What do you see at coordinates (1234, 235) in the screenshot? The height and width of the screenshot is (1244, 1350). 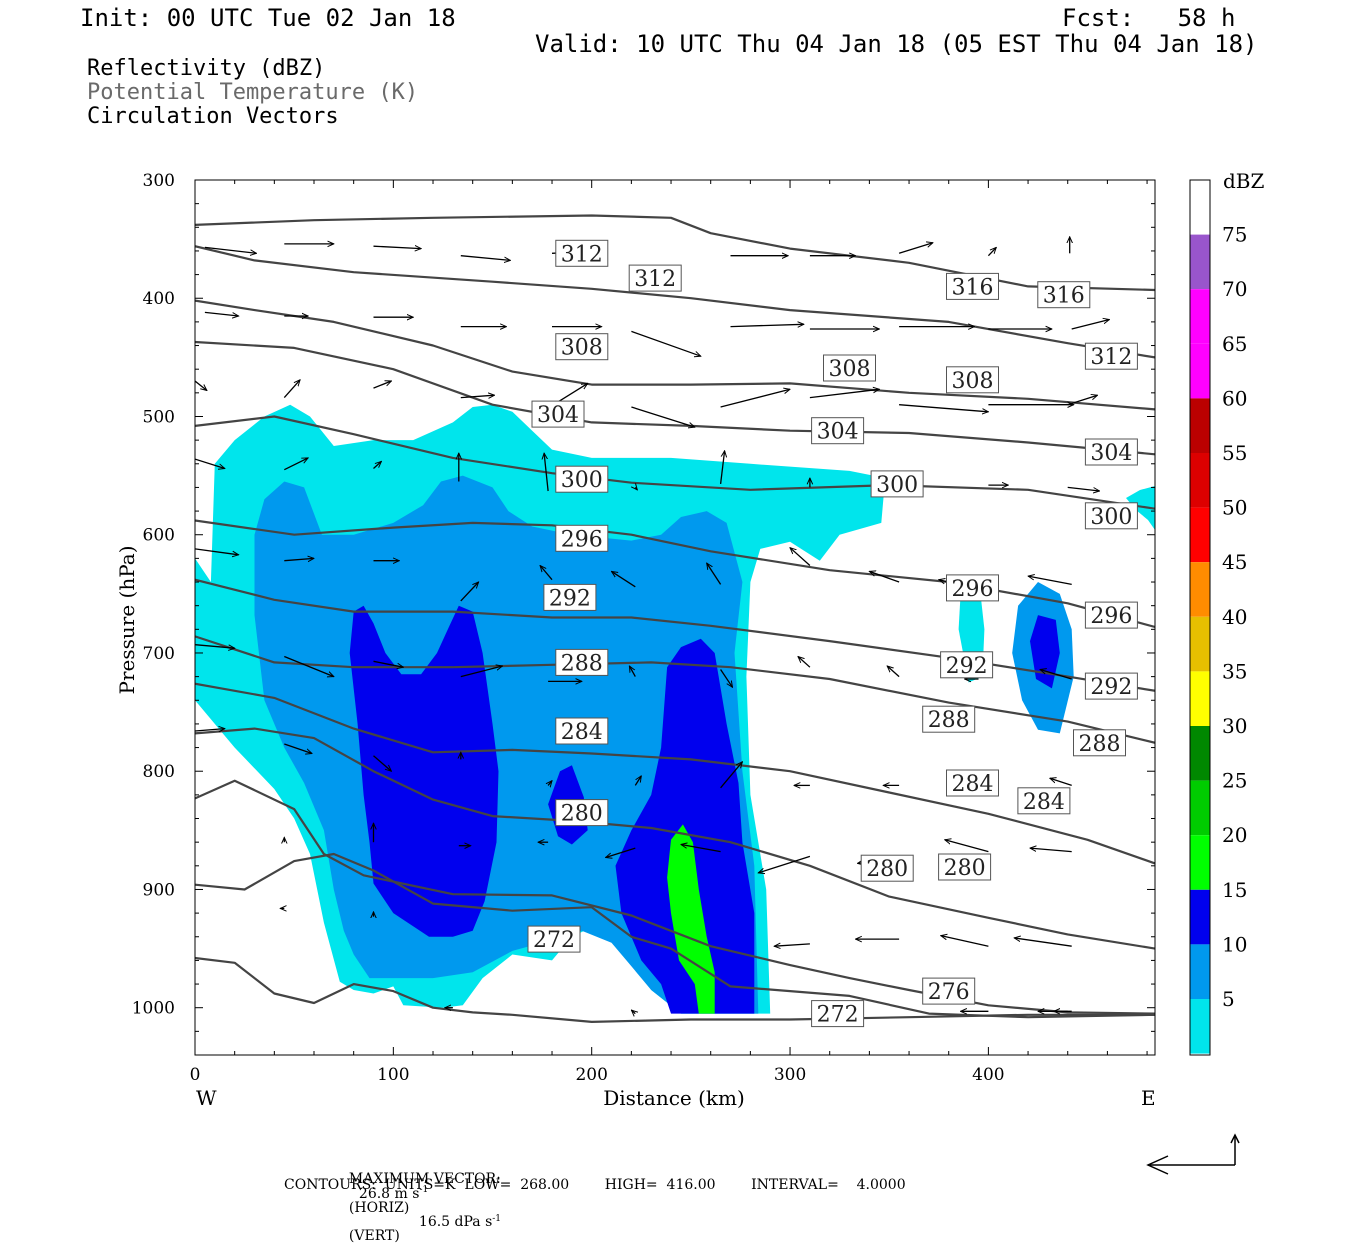 I see `colorbar-label: 75` at bounding box center [1234, 235].